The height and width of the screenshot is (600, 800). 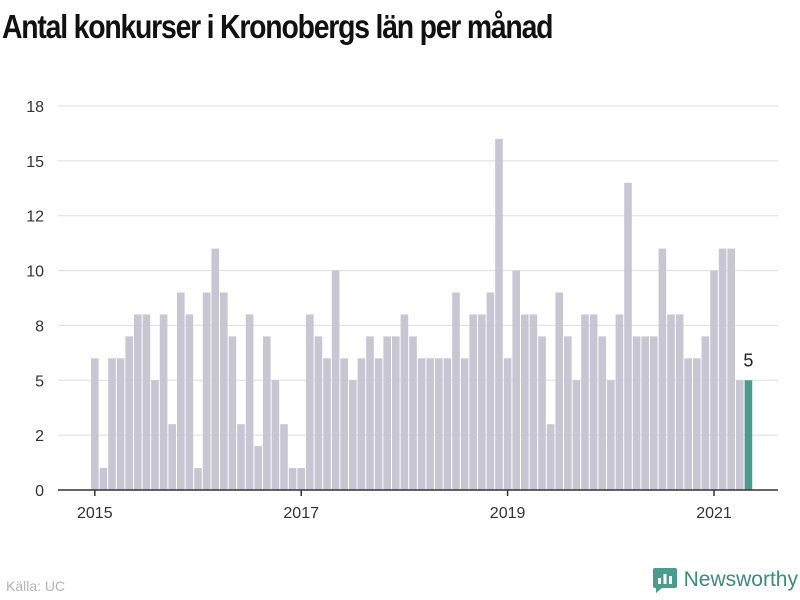 I want to click on annotation-bg, so click(x=748, y=358).